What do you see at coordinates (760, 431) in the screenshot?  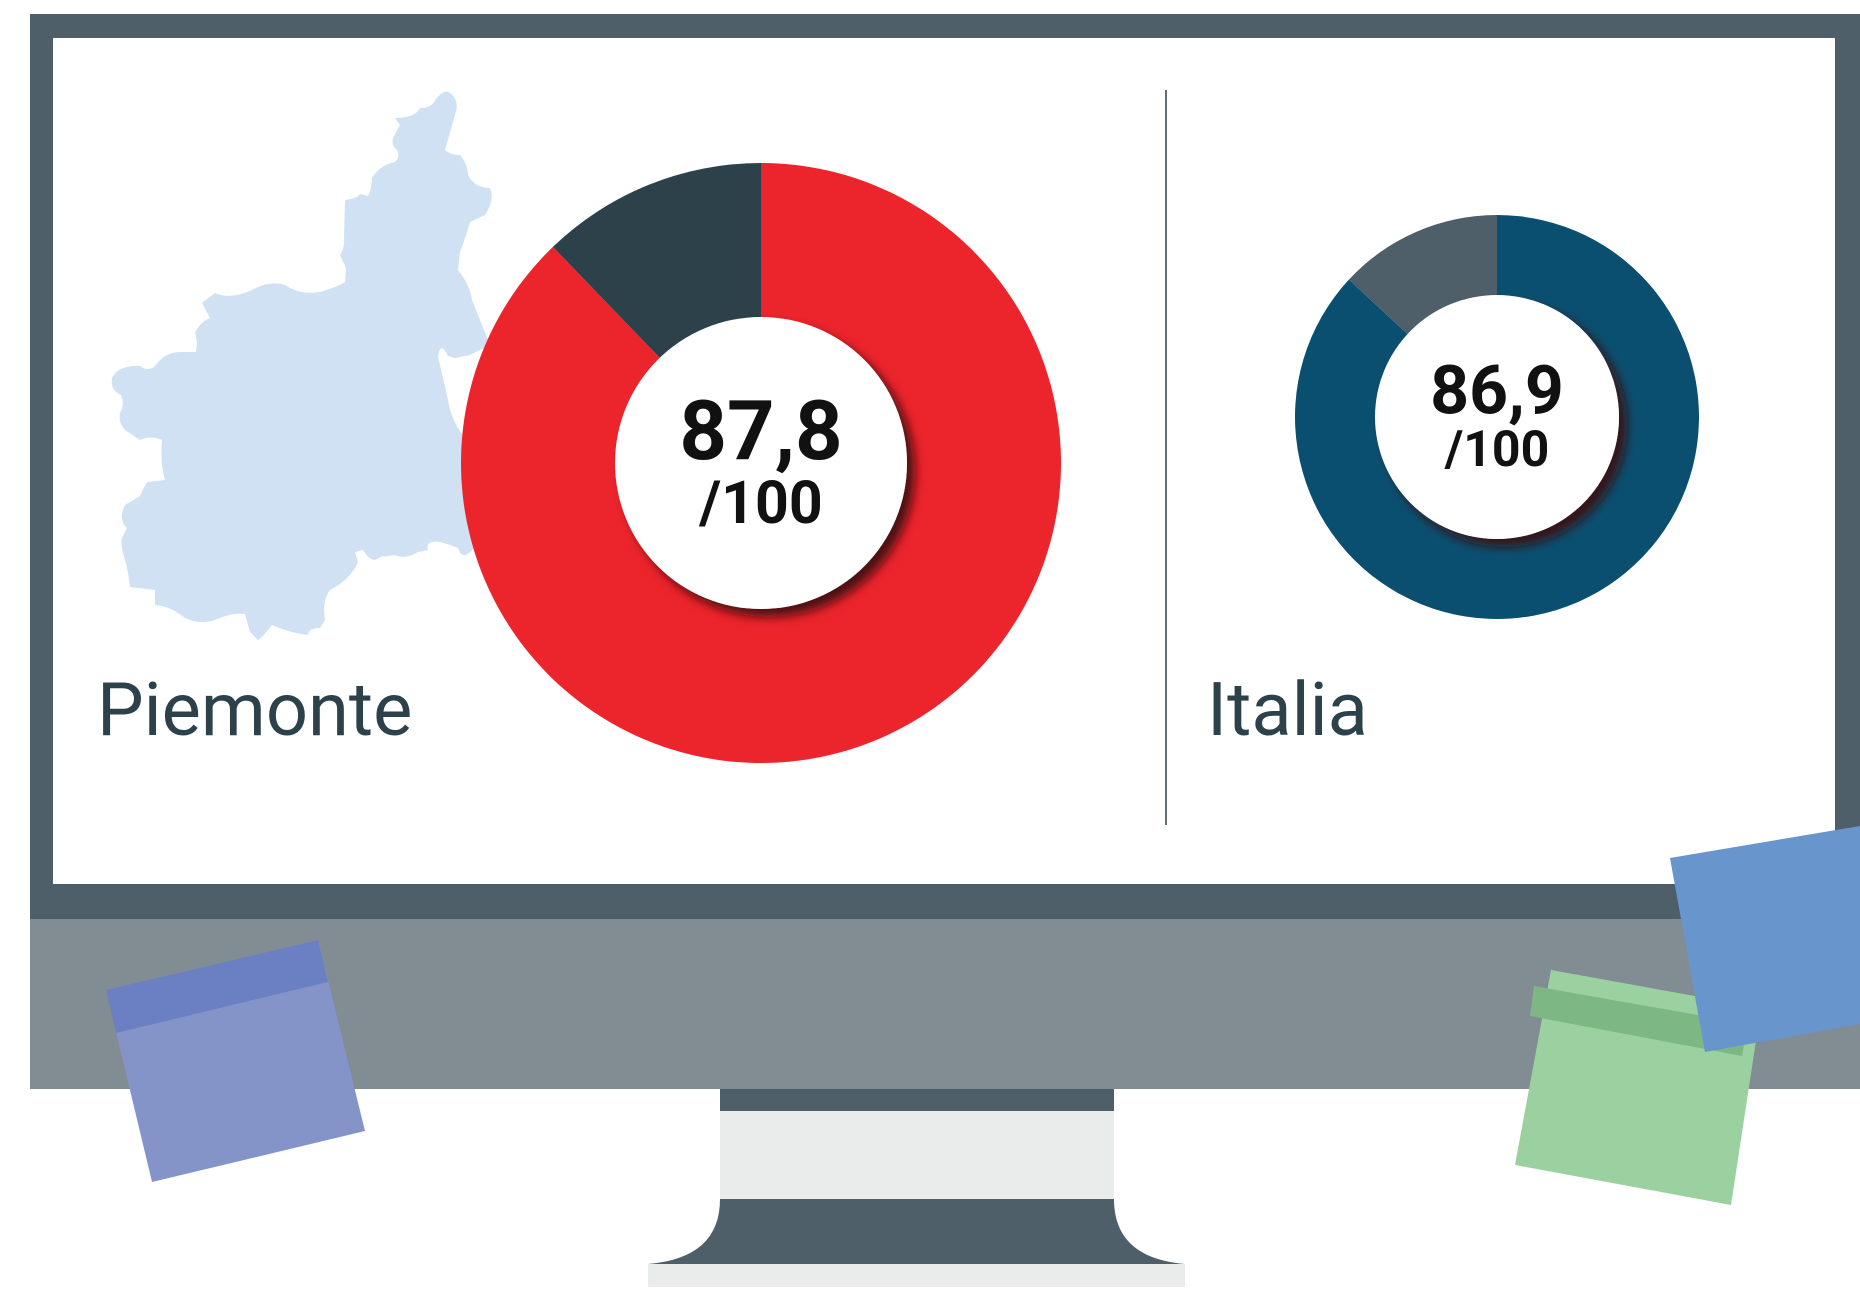 I see `value-label: 87,8` at bounding box center [760, 431].